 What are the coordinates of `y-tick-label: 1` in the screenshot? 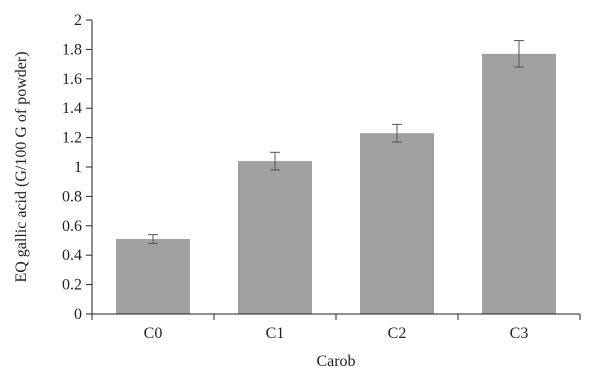 It's located at (78, 167).